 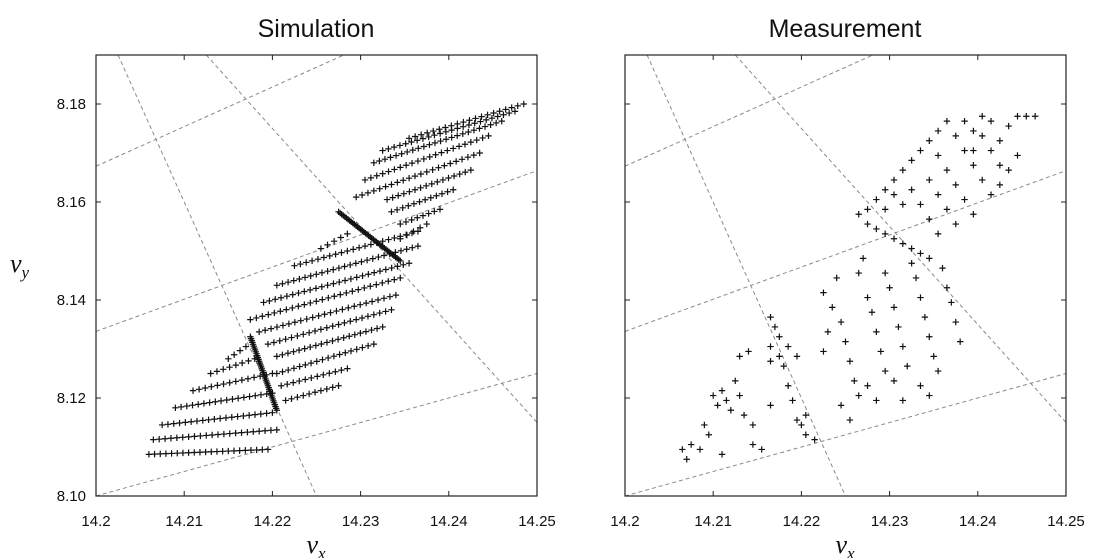 I want to click on y-tick-label: 8.10, so click(x=71, y=496).